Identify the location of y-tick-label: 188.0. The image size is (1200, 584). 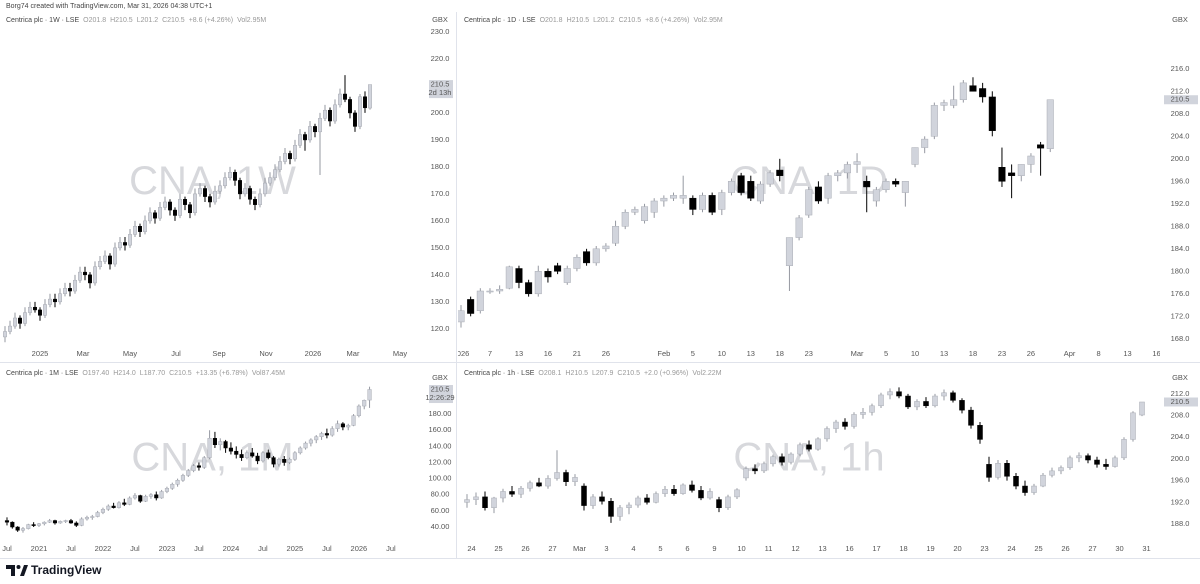
(1180, 523).